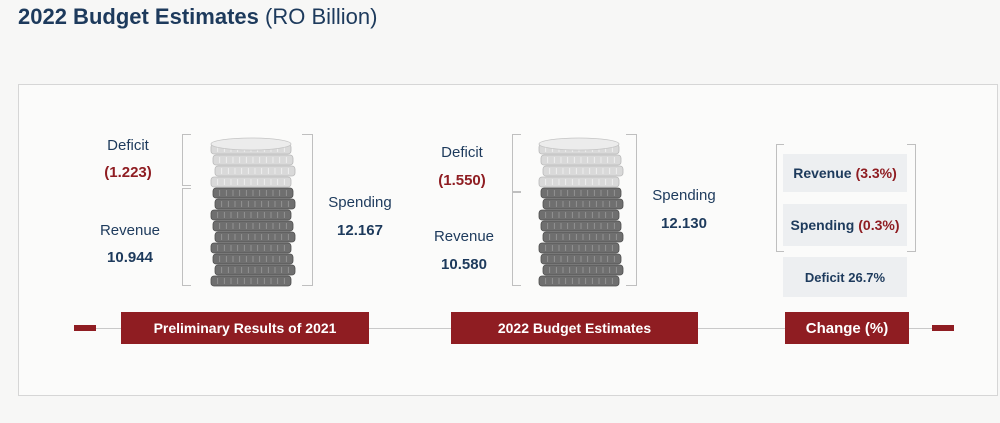 Image resolution: width=1000 pixels, height=423 pixels. I want to click on timeline-left-dash, so click(85, 328).